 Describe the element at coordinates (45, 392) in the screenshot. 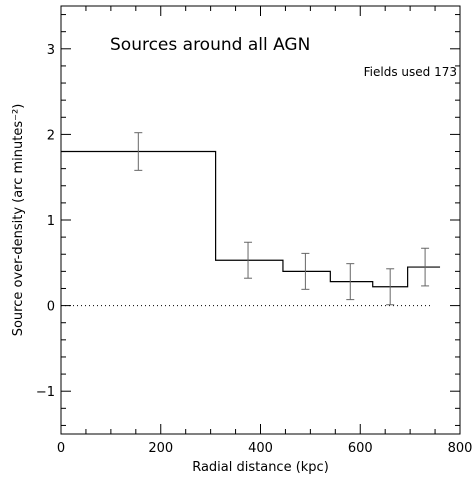

I see `y-tick-label: −1` at that location.